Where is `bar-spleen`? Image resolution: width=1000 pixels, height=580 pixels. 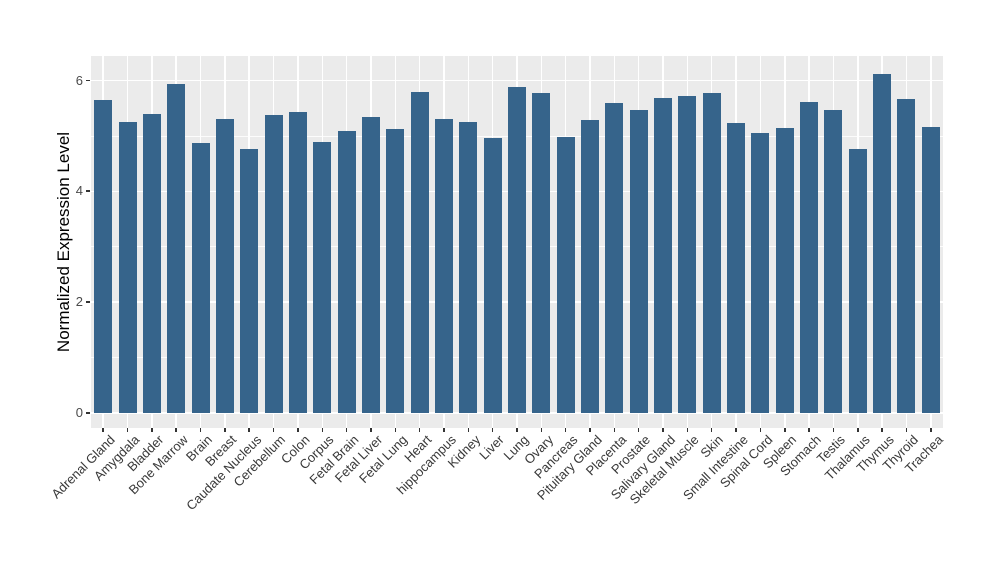 bar-spleen is located at coordinates (784, 270).